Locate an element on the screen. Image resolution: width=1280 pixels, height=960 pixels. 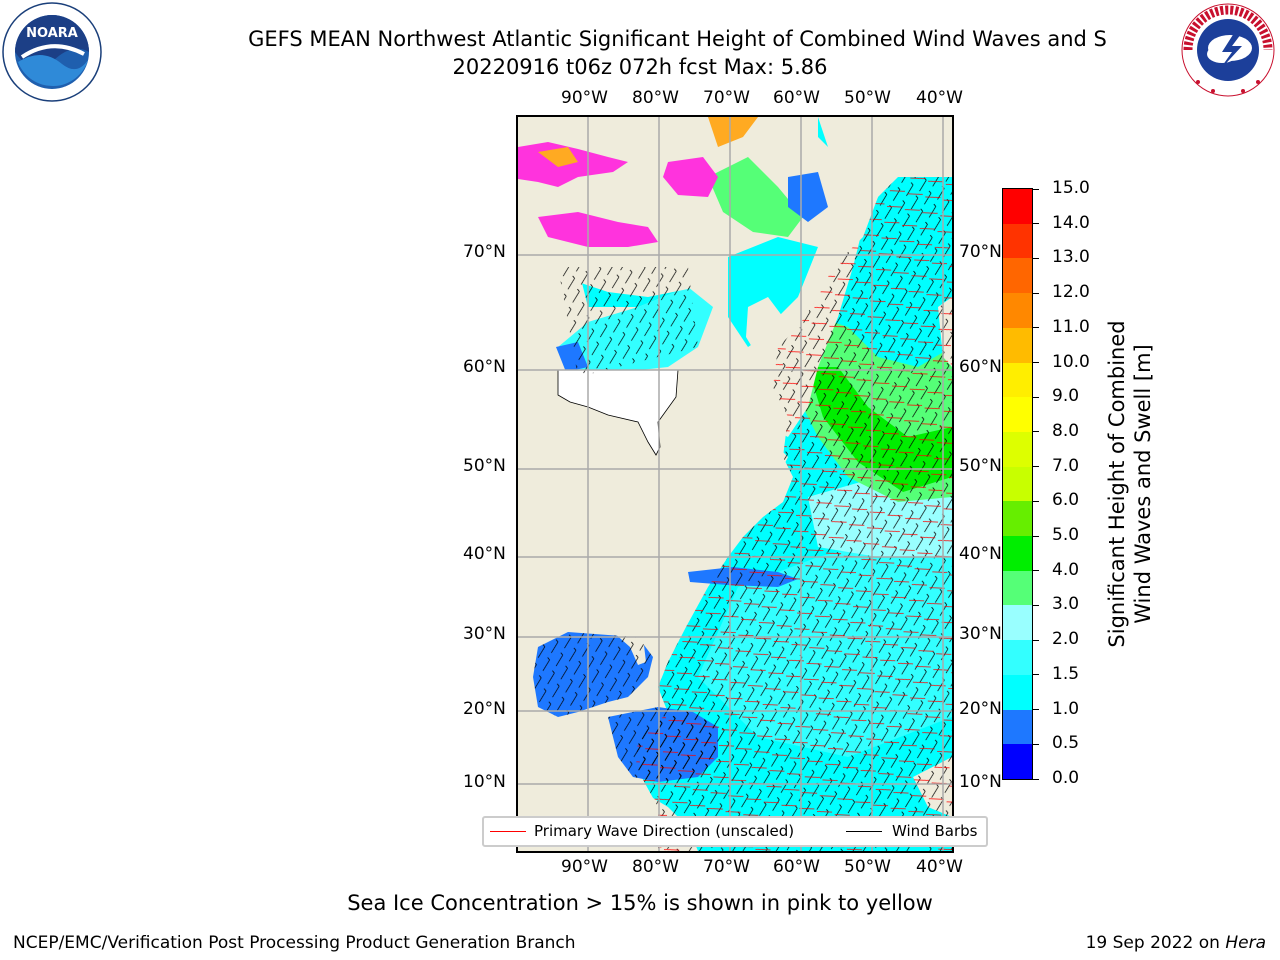
date-text: 19 Sep 2022 on is located at coordinates (1152, 943).